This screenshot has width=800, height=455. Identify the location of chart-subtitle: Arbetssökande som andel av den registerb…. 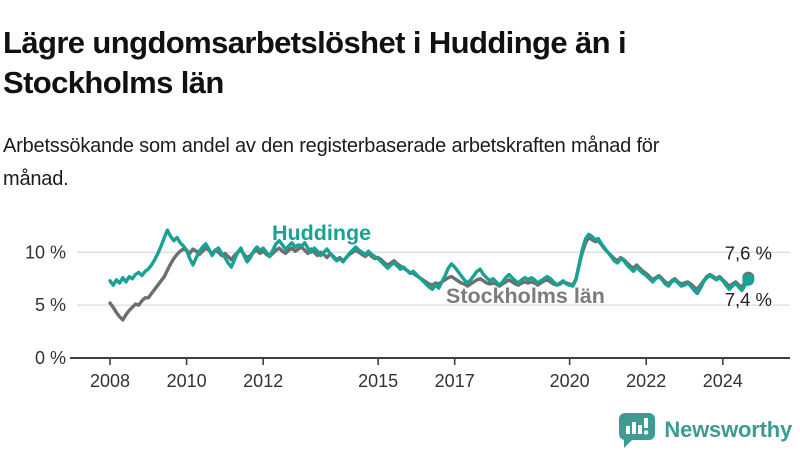
(331, 162).